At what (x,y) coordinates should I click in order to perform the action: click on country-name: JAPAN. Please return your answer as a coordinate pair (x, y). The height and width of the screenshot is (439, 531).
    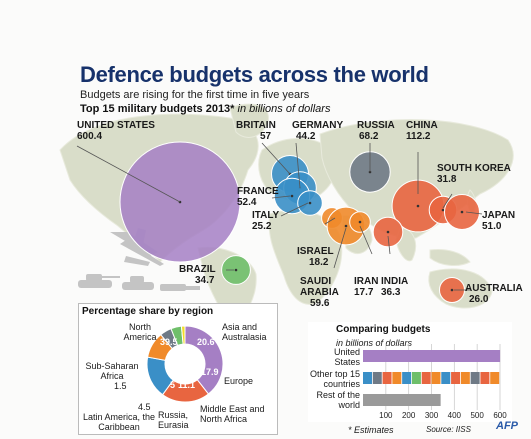
    Looking at the image, I should click on (499, 215).